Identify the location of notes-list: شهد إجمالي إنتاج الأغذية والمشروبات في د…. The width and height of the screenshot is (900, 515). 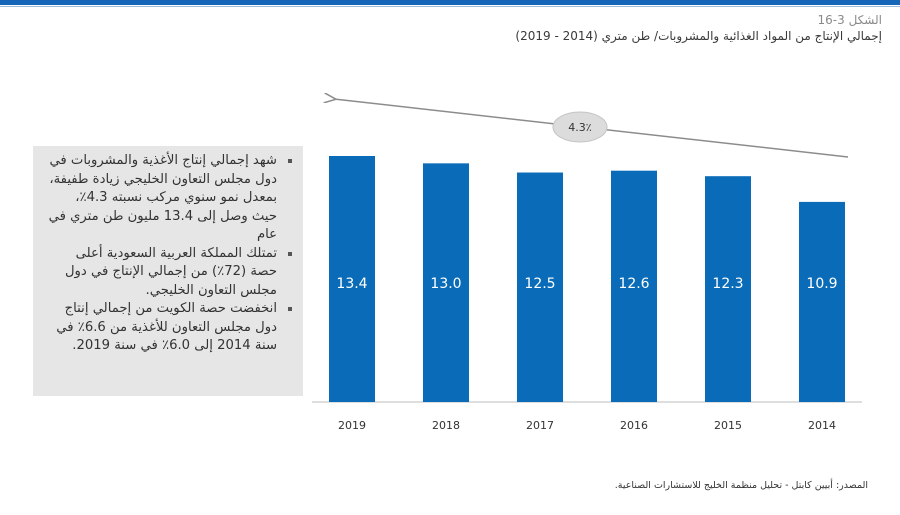
(170, 254).